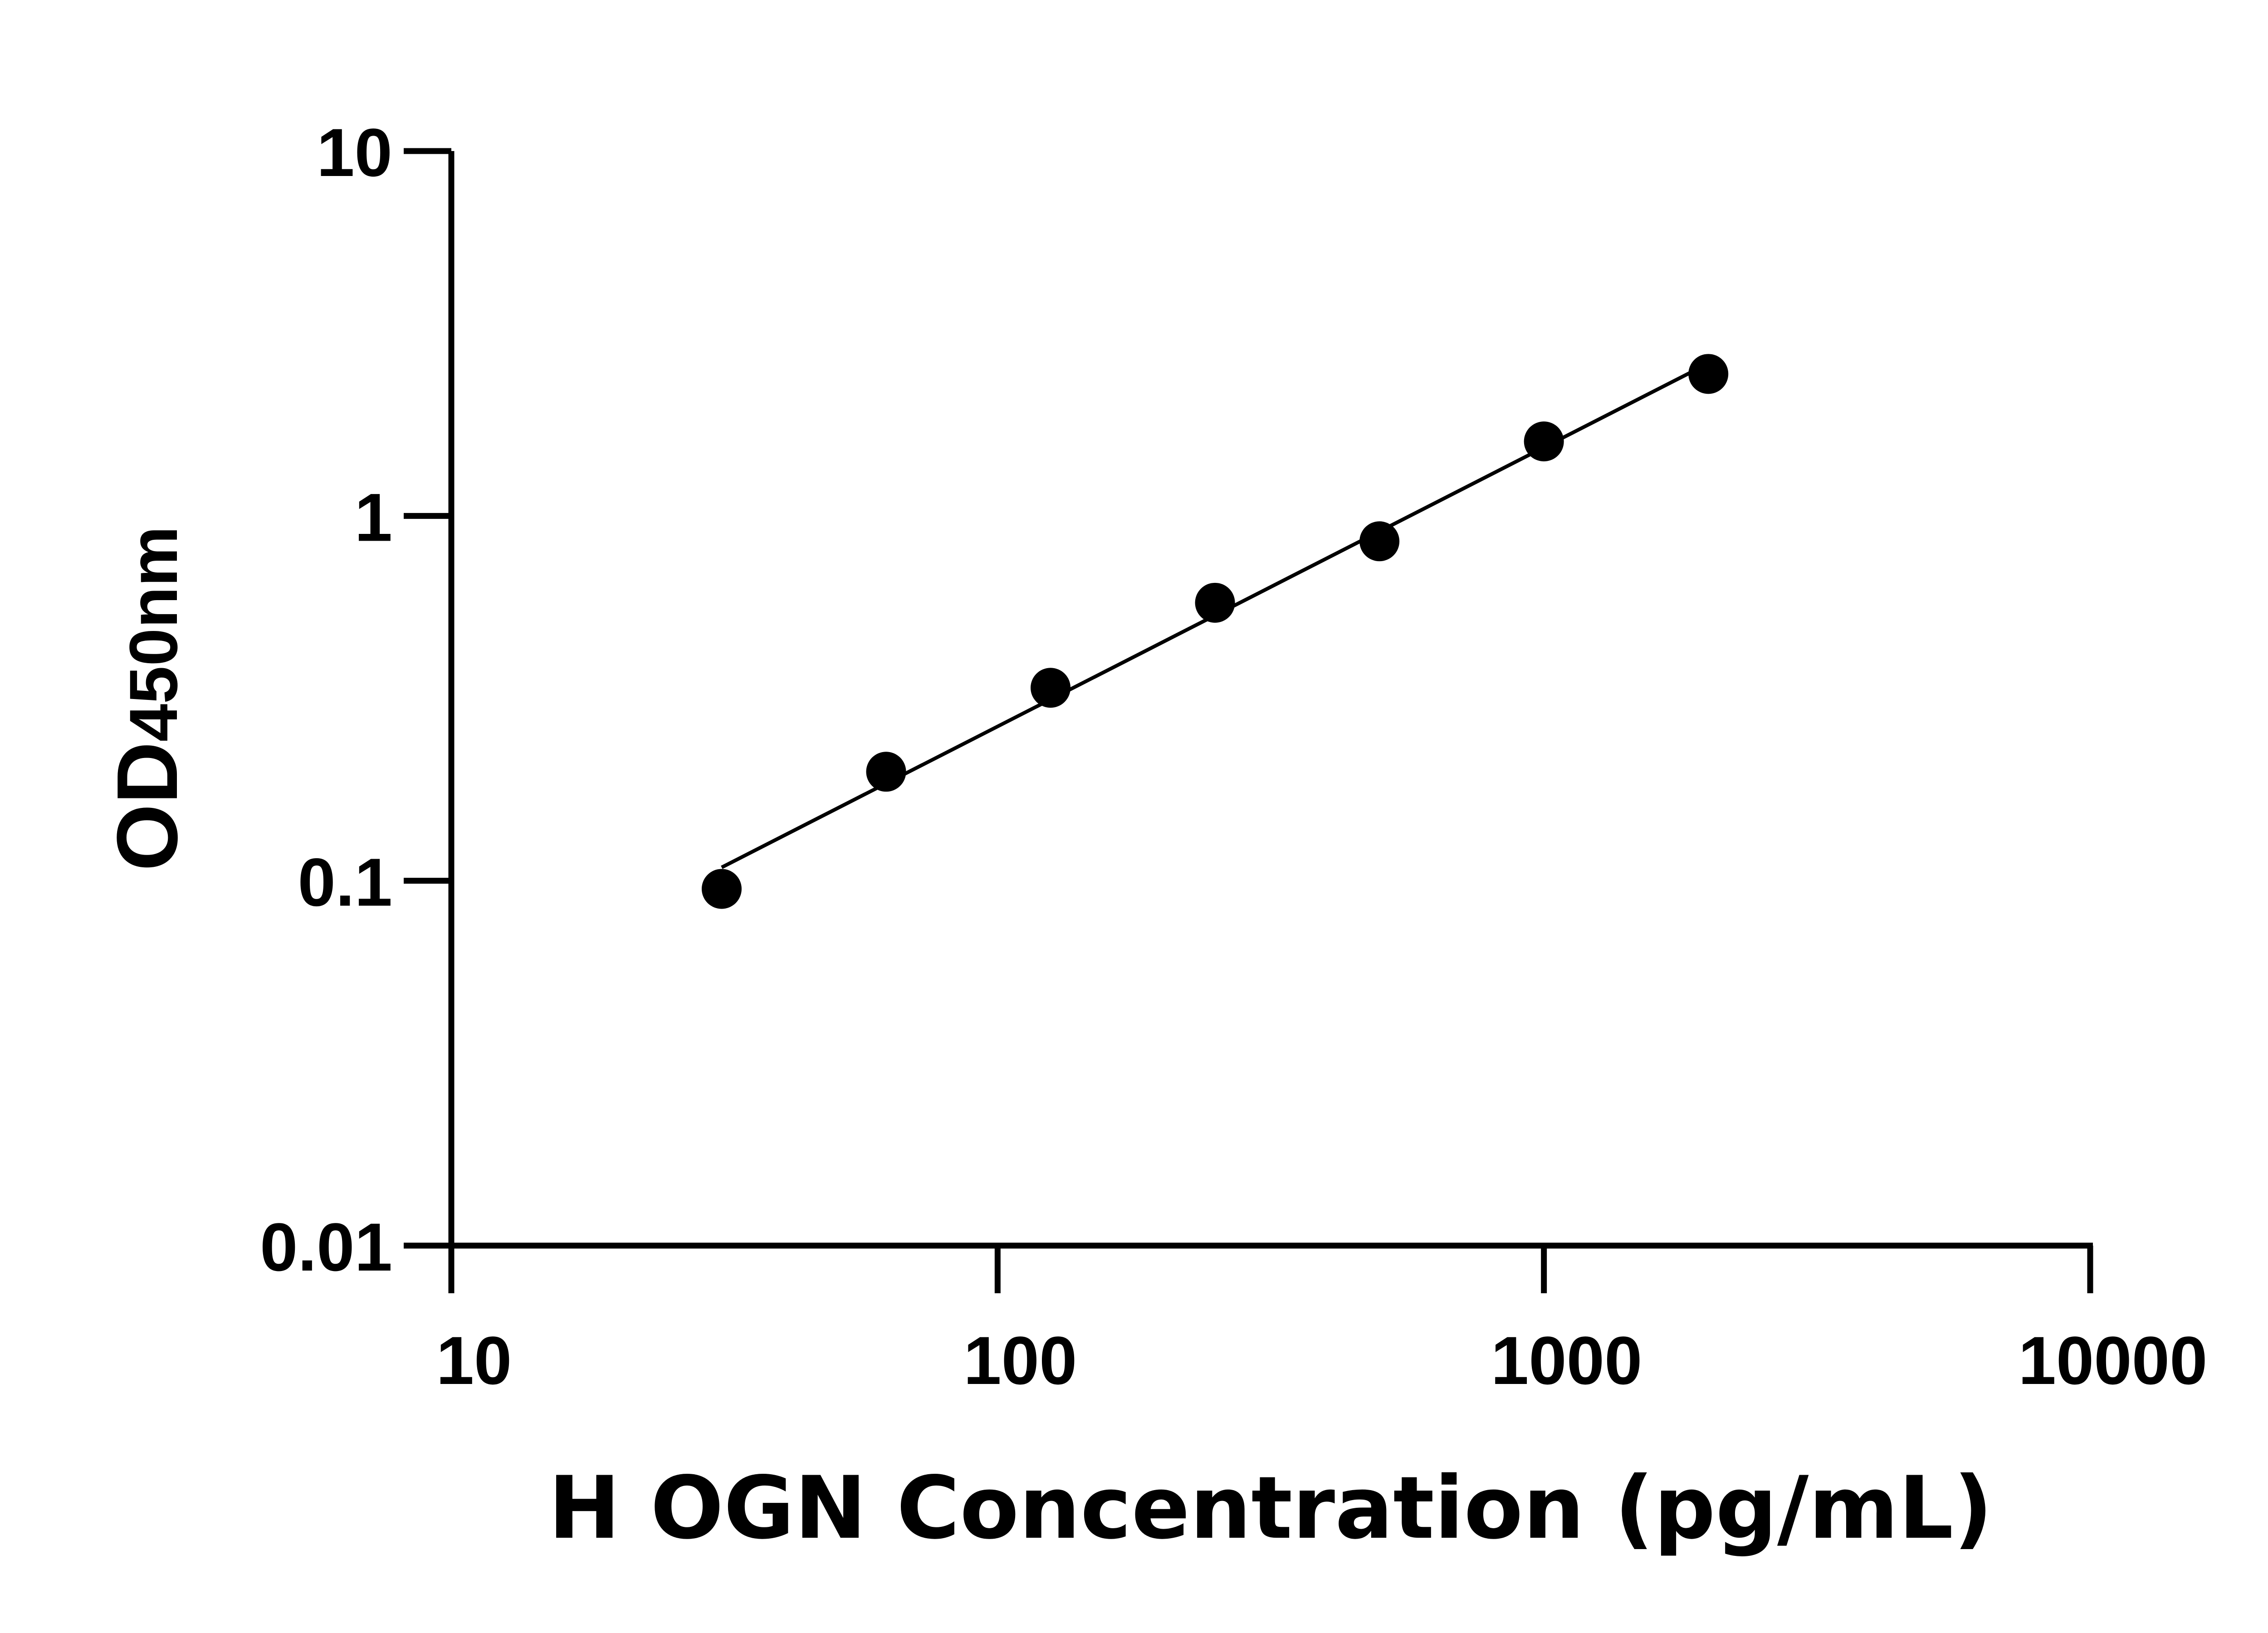 This screenshot has width=2268, height=1633. Describe the element at coordinates (354, 152) in the screenshot. I see `y-tick-label: 10` at that location.